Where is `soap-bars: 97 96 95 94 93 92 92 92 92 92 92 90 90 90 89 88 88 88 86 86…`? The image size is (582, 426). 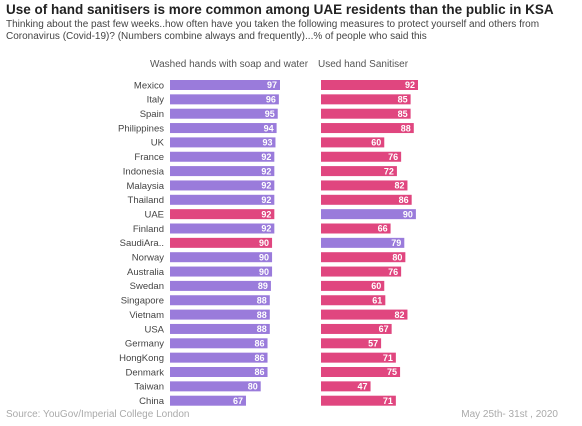
soap-bars: 97 96 95 94 93 92 92 92 92 92 92 90 90 90 89 88 88 88 86 86… is located at coordinates (225, 243).